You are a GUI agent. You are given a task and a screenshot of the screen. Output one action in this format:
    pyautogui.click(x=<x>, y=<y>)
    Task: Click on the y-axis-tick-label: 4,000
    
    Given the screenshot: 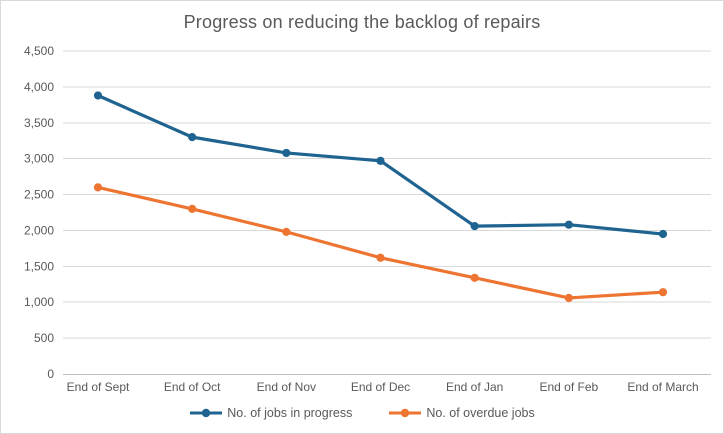 What is the action you would take?
    pyautogui.click(x=39, y=87)
    